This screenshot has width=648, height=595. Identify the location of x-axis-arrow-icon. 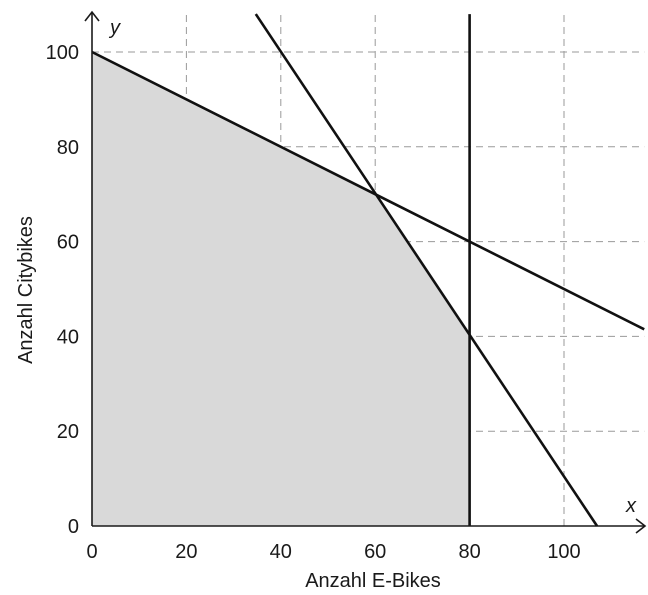
(641, 526).